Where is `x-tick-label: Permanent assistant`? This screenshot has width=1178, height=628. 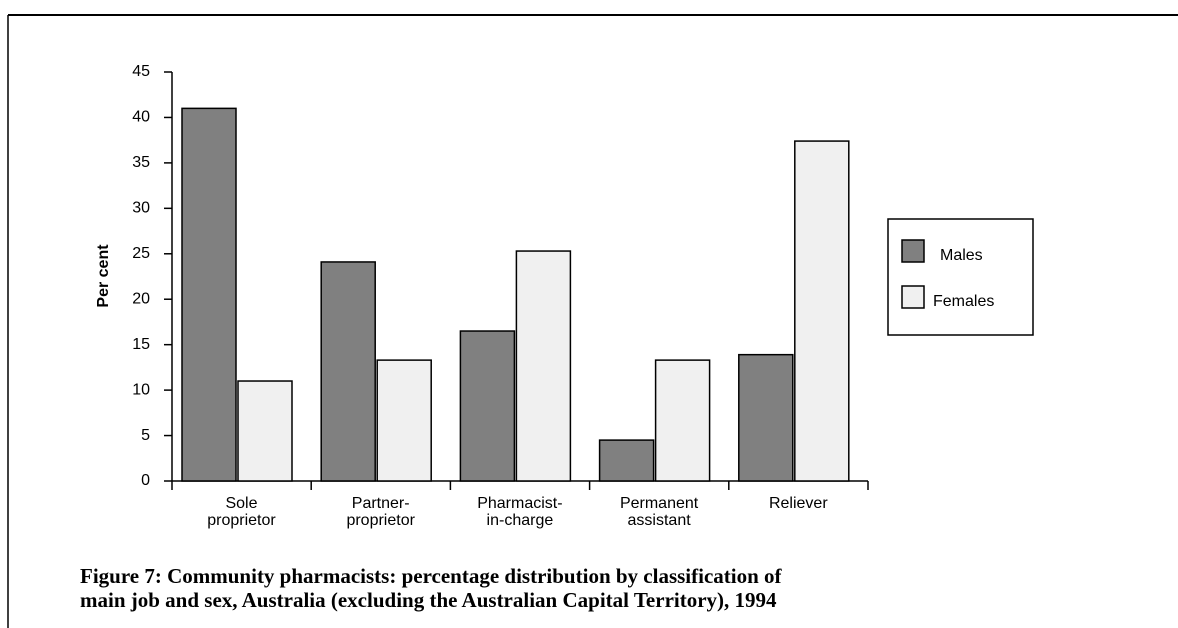
x-tick-label: Permanent assistant is located at coordinates (659, 512).